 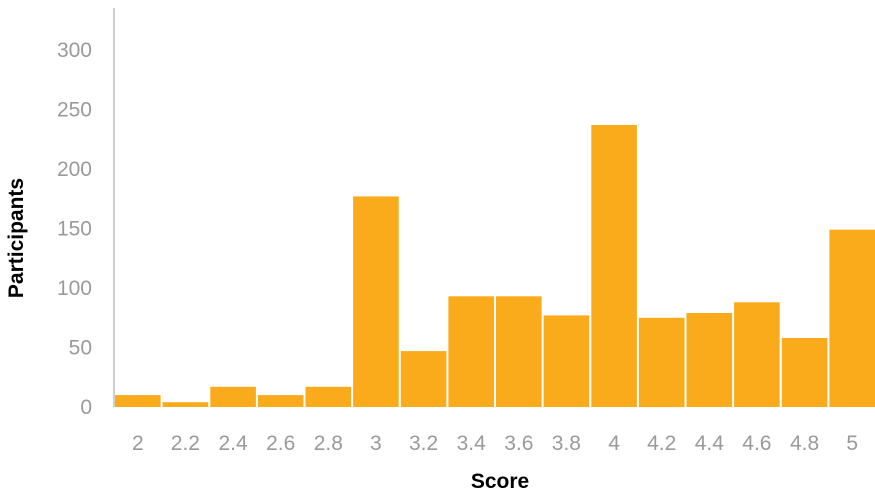 What do you see at coordinates (804, 443) in the screenshot?
I see `x-tick-label: 4.8` at bounding box center [804, 443].